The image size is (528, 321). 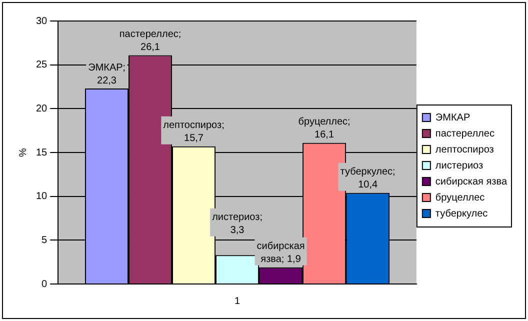 What do you see at coordinates (150, 40) in the screenshot?
I see `data-label: пастереллес; 26,1` at bounding box center [150, 40].